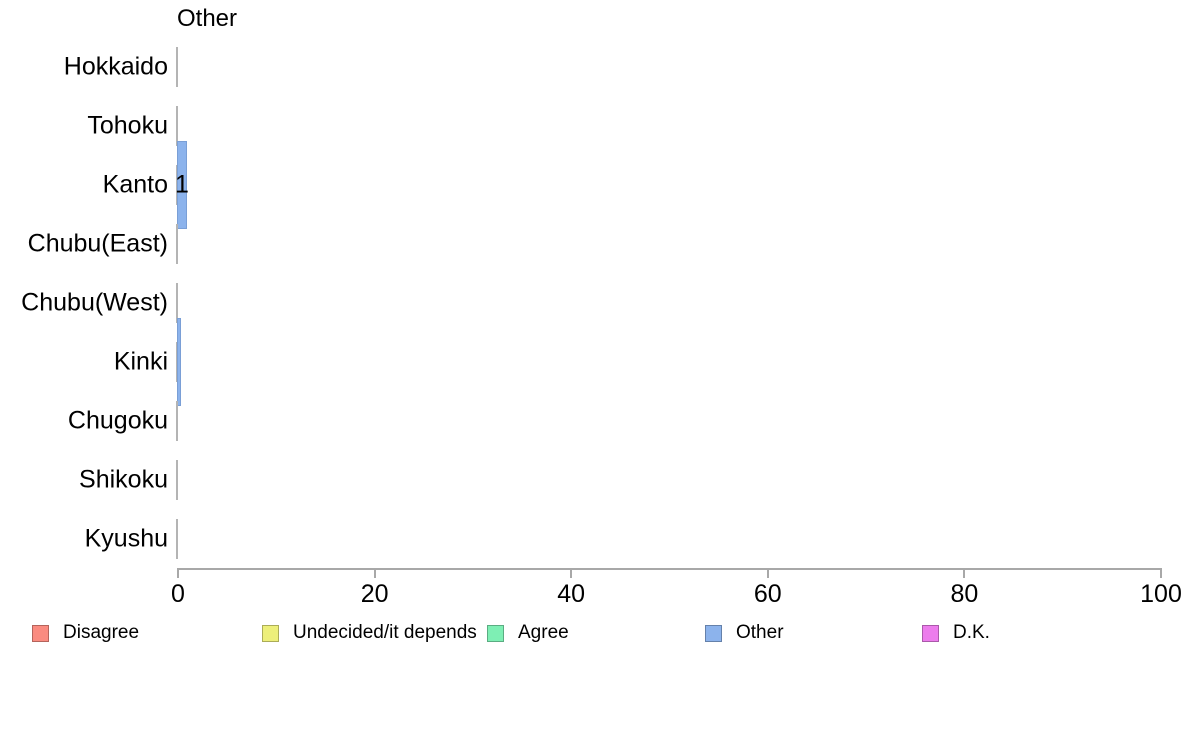 The height and width of the screenshot is (736, 1188). What do you see at coordinates (614, 420) in the screenshot?
I see `category-row: Chugoku` at bounding box center [614, 420].